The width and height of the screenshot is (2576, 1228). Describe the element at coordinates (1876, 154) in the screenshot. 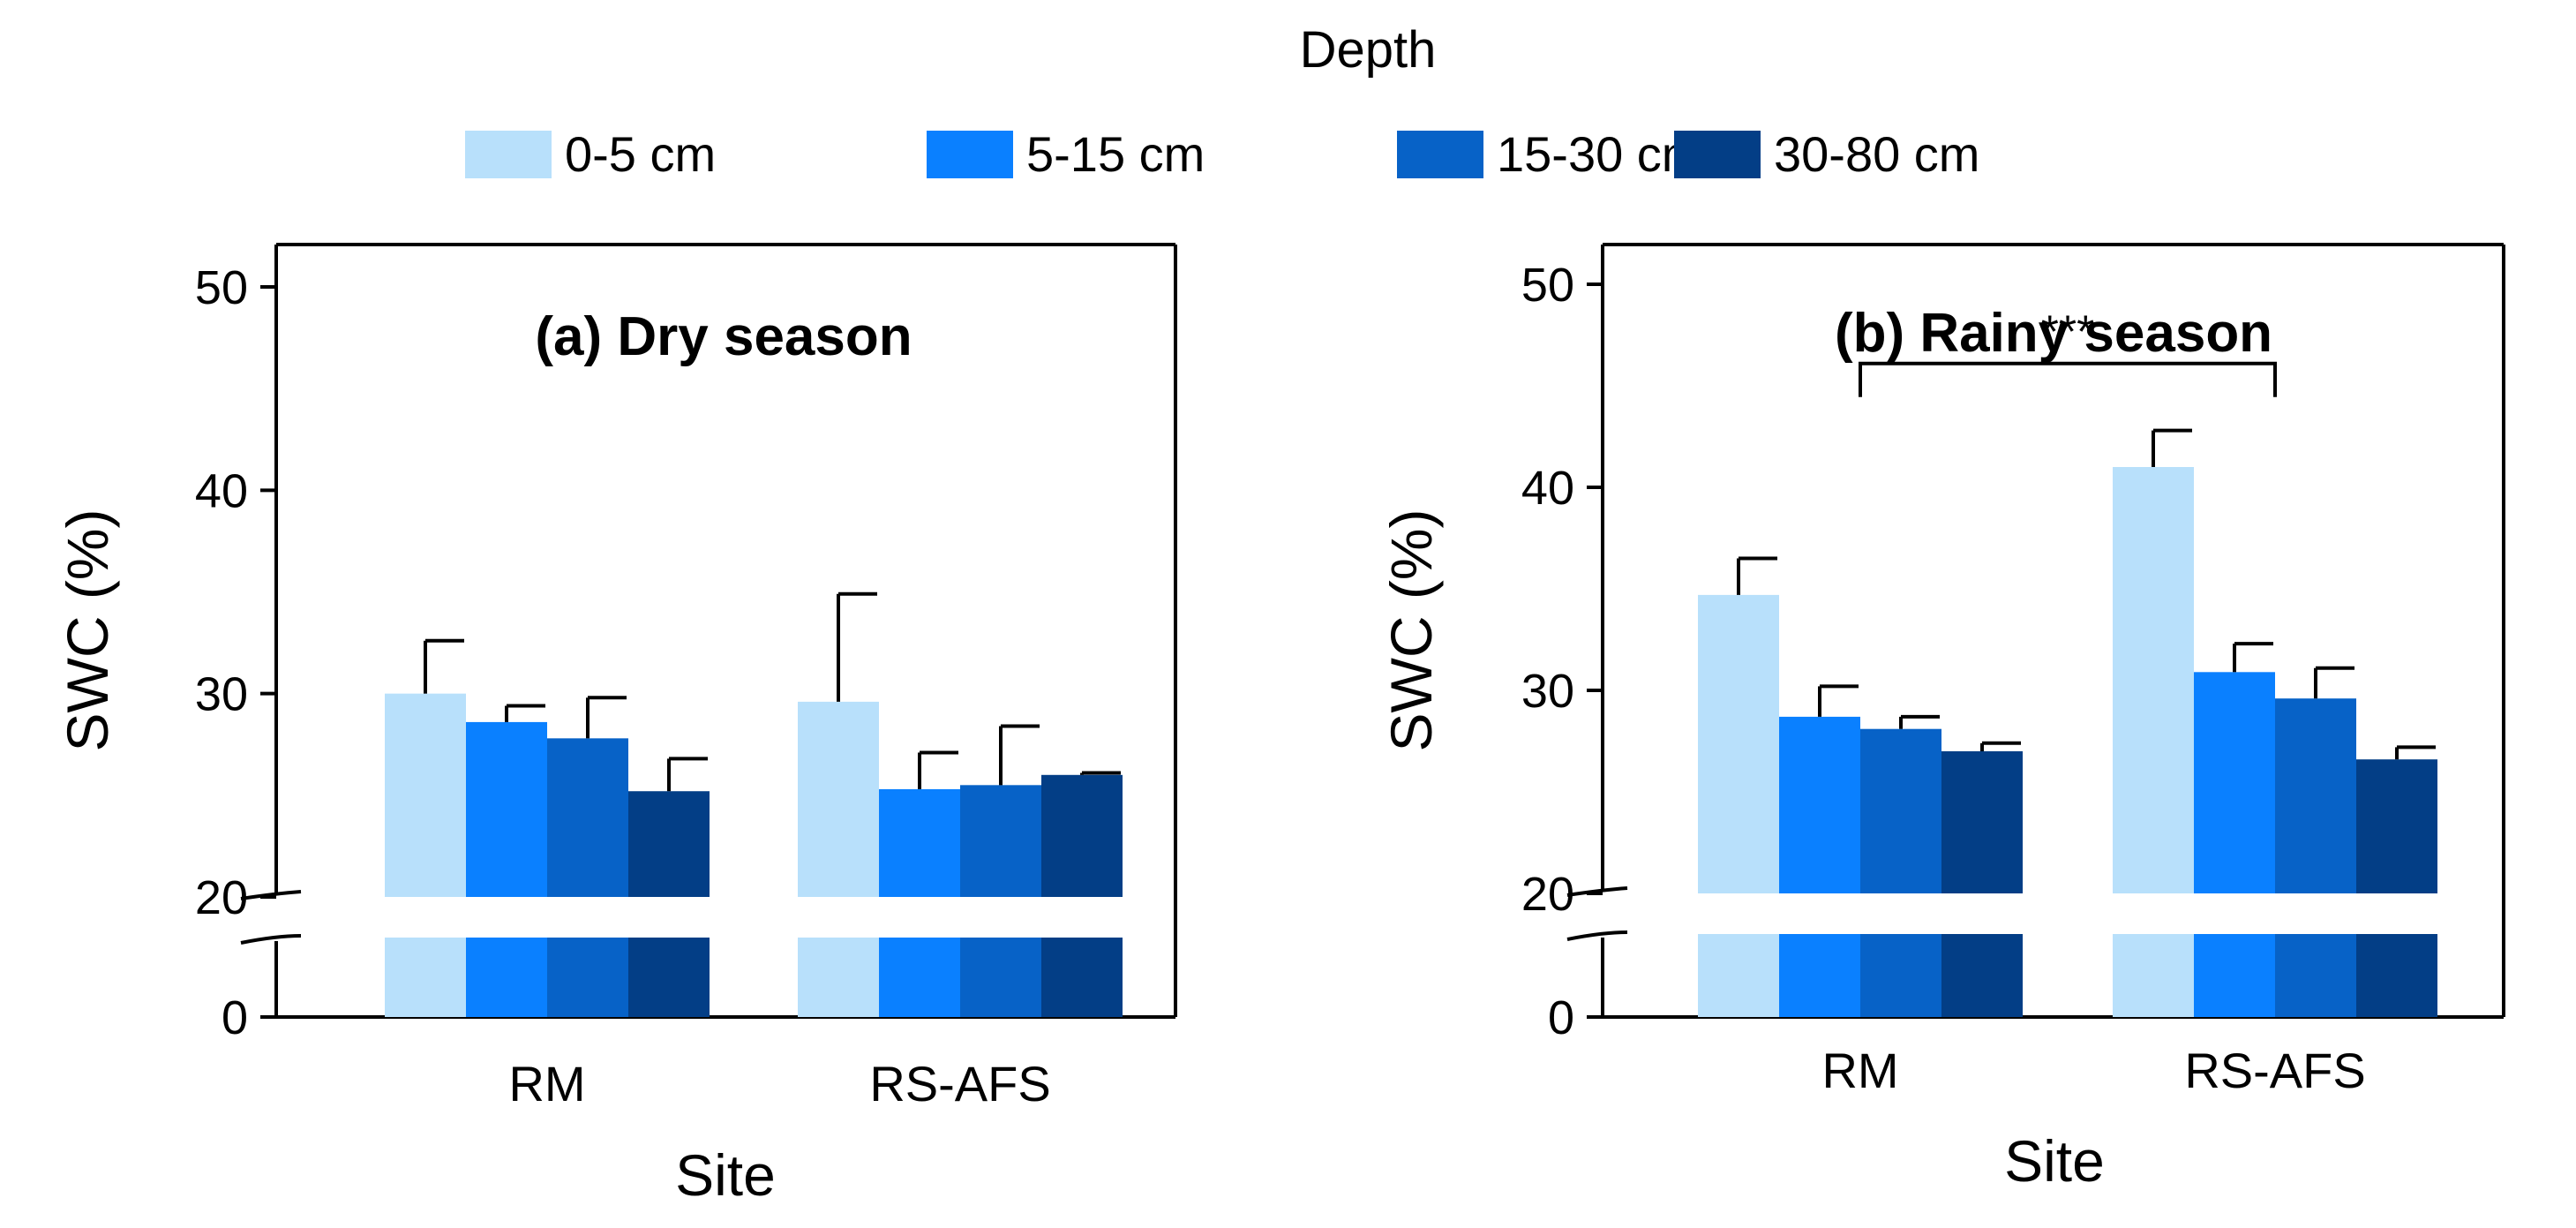

I see `legend-label-30-80-cm: 30-80 cm` at that location.